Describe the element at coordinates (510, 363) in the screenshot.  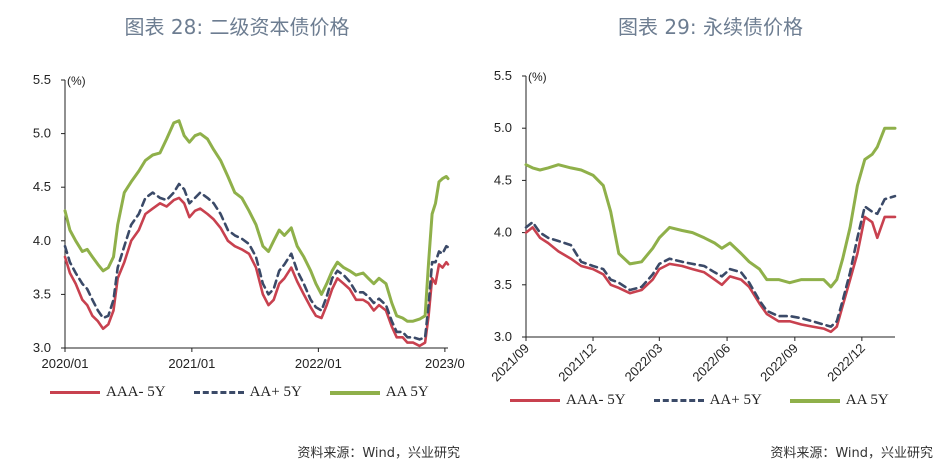
I see `x-tick-label: 2021/09` at that location.